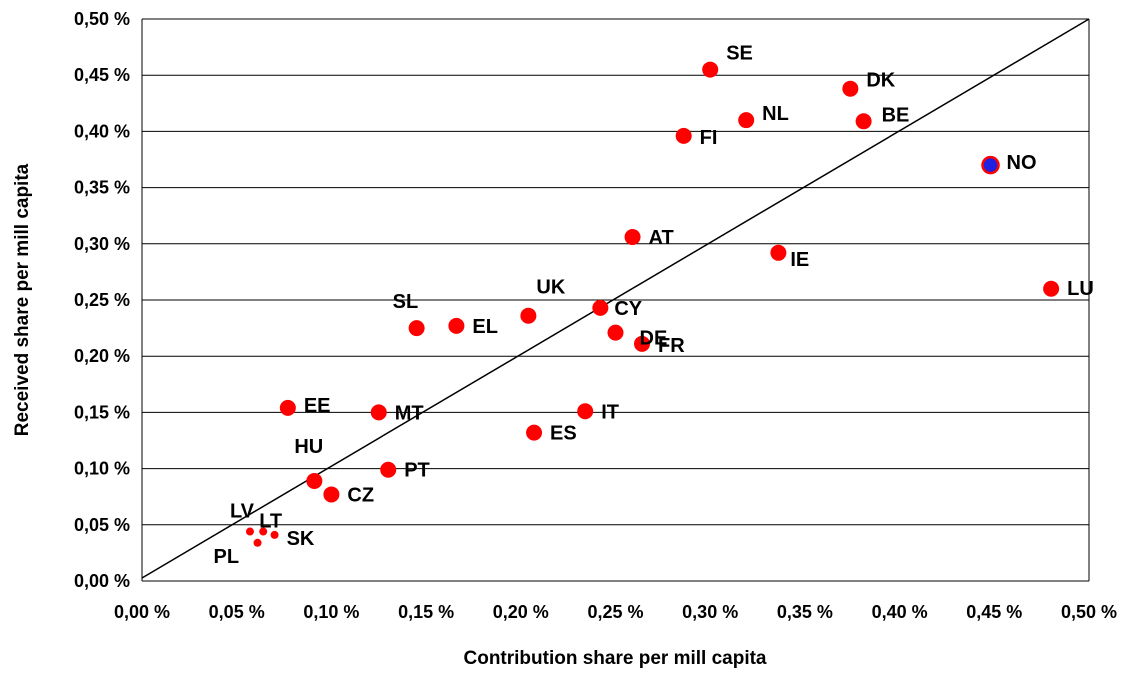  Describe the element at coordinates (896, 115) in the screenshot. I see `point-label-be: BE` at that location.